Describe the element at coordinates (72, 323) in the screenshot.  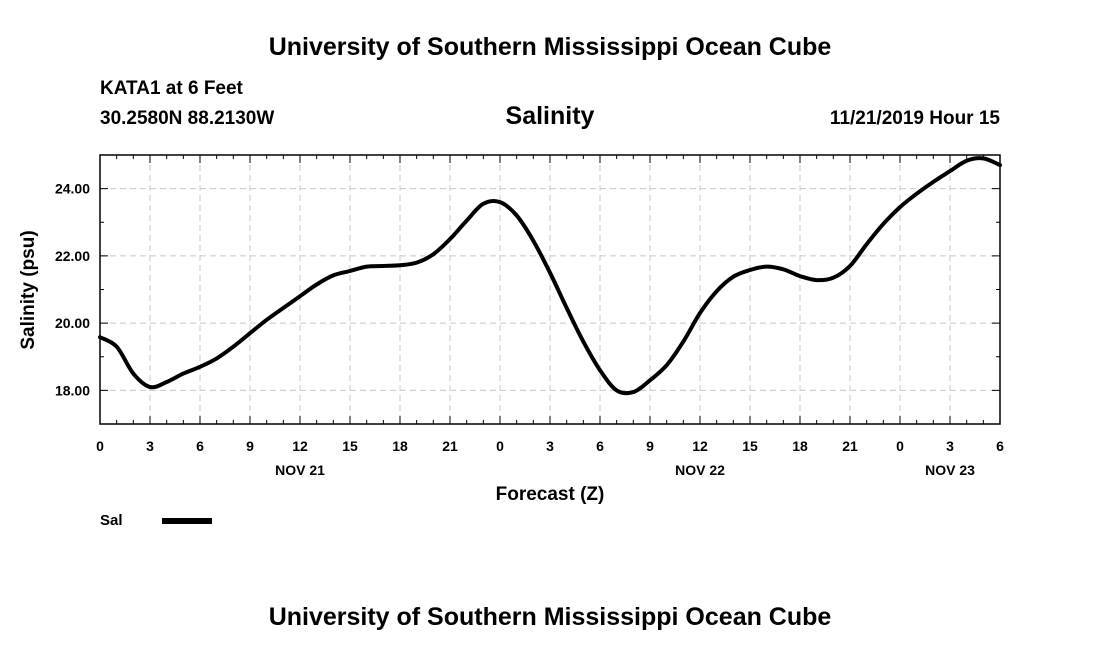
I see `y-tick-label: 20.00` at that location.